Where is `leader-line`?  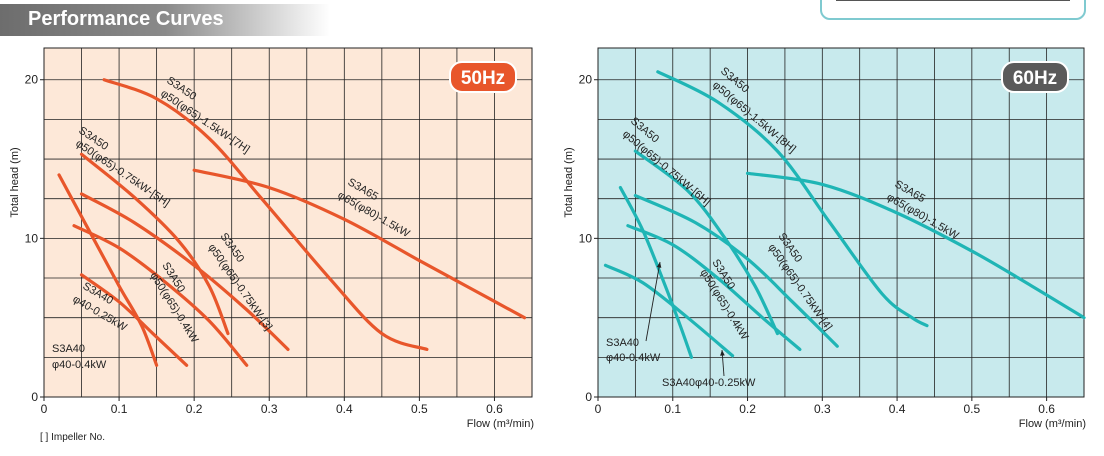 leader-line is located at coordinates (653, 301).